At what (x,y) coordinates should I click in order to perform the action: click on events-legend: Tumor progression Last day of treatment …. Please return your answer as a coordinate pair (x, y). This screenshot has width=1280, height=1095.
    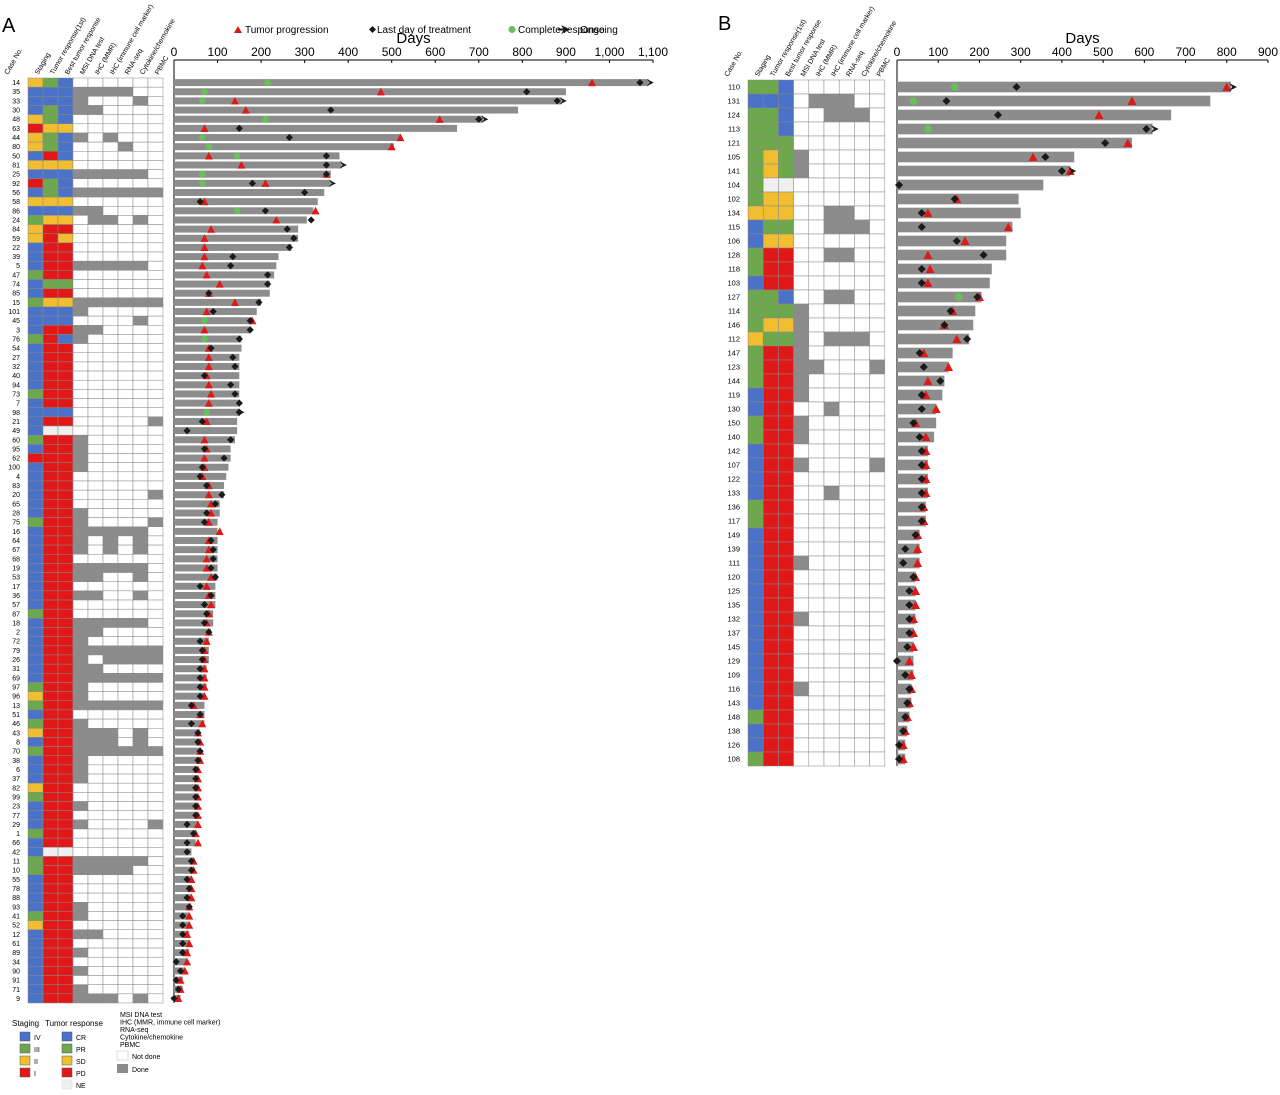
    Looking at the image, I should click on (426, 30).